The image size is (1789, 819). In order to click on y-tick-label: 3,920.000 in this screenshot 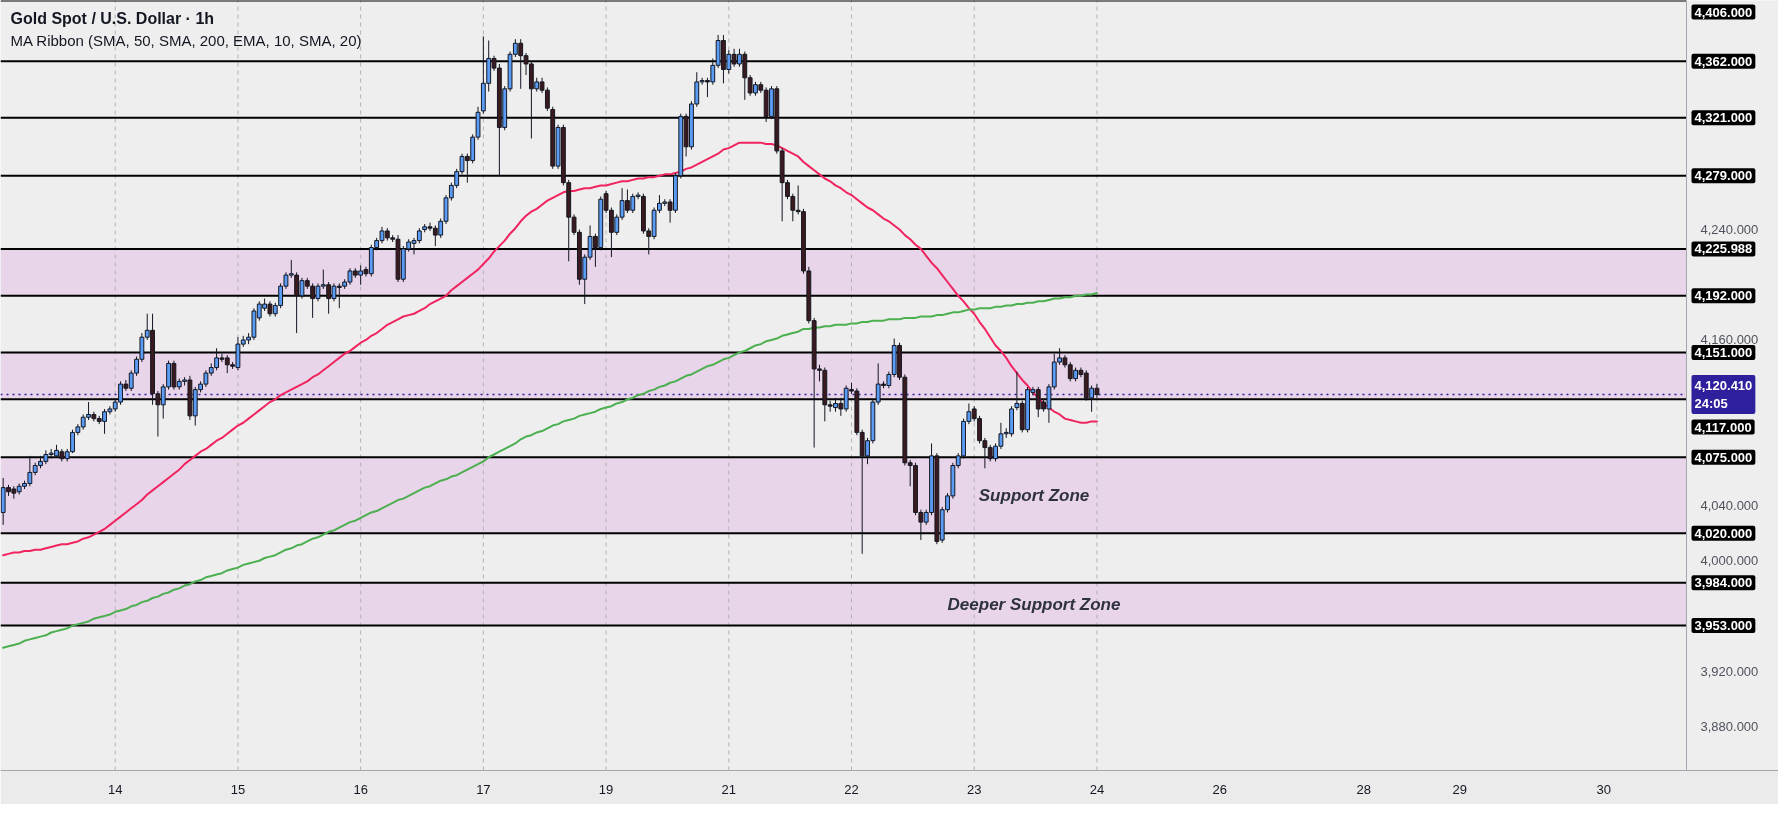, I will do `click(1729, 671)`.